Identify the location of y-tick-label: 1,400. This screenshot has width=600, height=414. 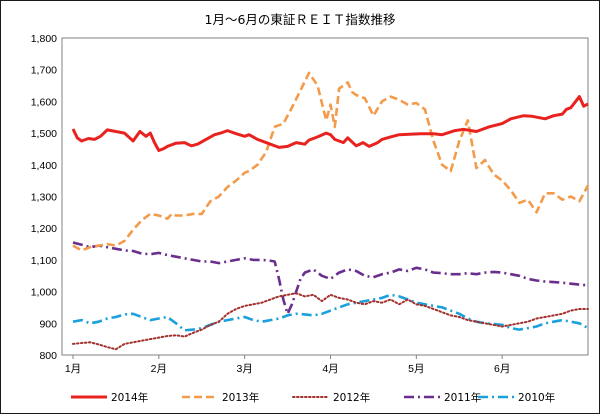
(44, 166).